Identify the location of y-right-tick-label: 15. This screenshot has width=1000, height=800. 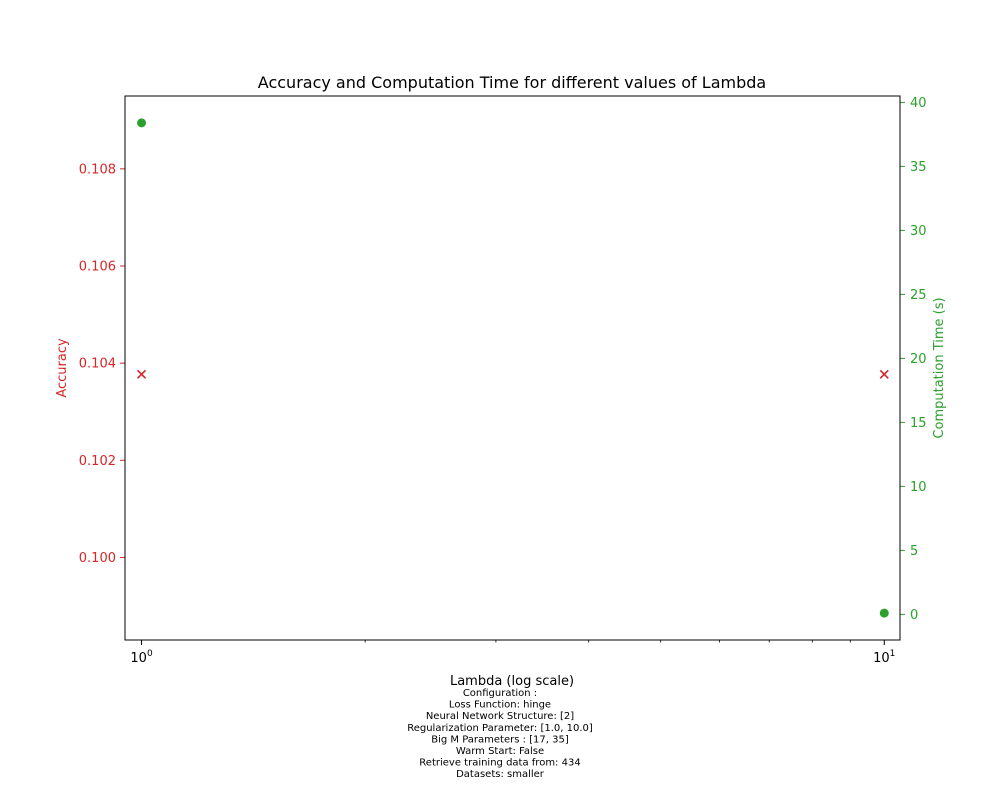
(918, 423).